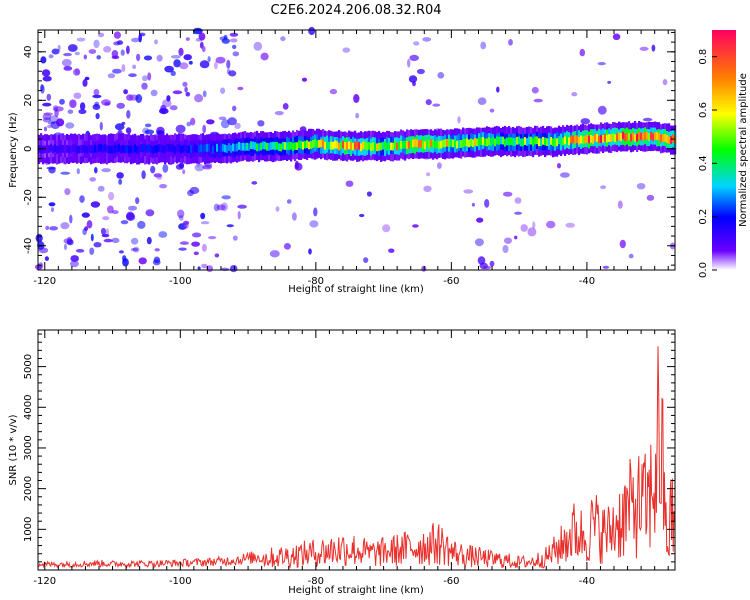 This screenshot has width=750, height=600. Describe the element at coordinates (743, 150) in the screenshot. I see `colorbar-label: Normalized spectral amplitude` at that location.